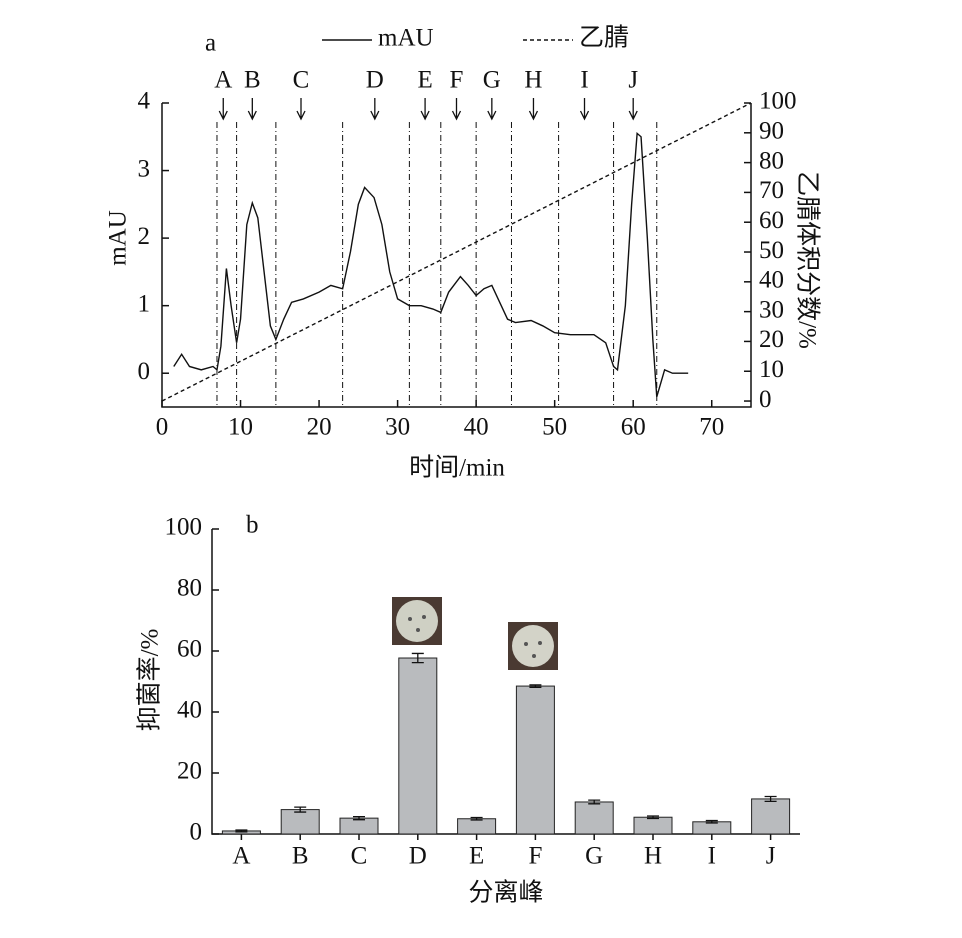 Image resolution: width=962 pixels, height=938 pixels. Describe the element at coordinates (765, 399) in the screenshot. I see `y2-tick-label: 0` at that location.